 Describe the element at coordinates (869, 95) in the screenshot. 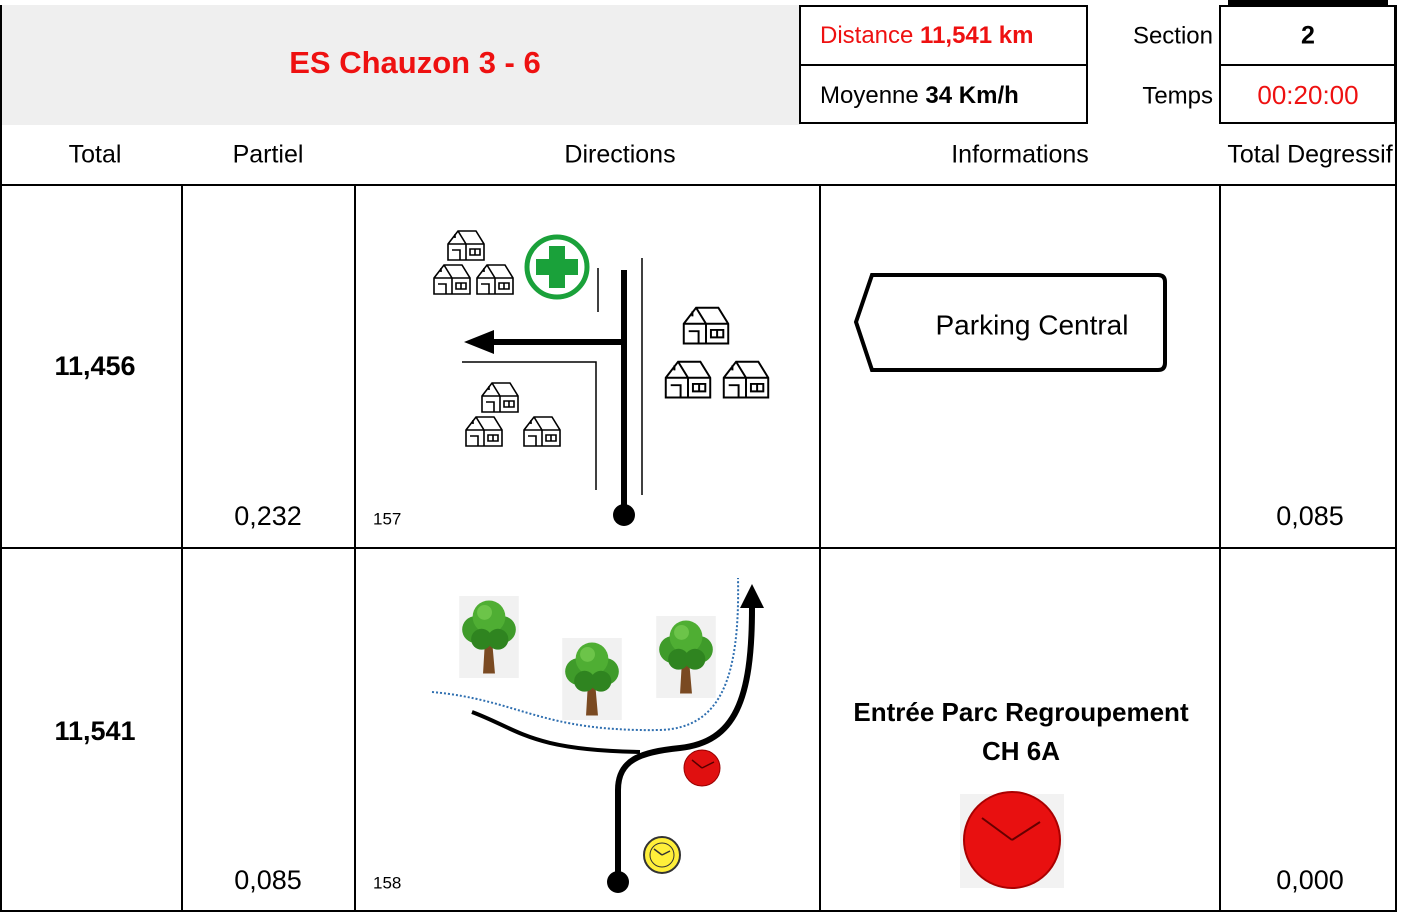

I see `average-label: Moyenne` at that location.